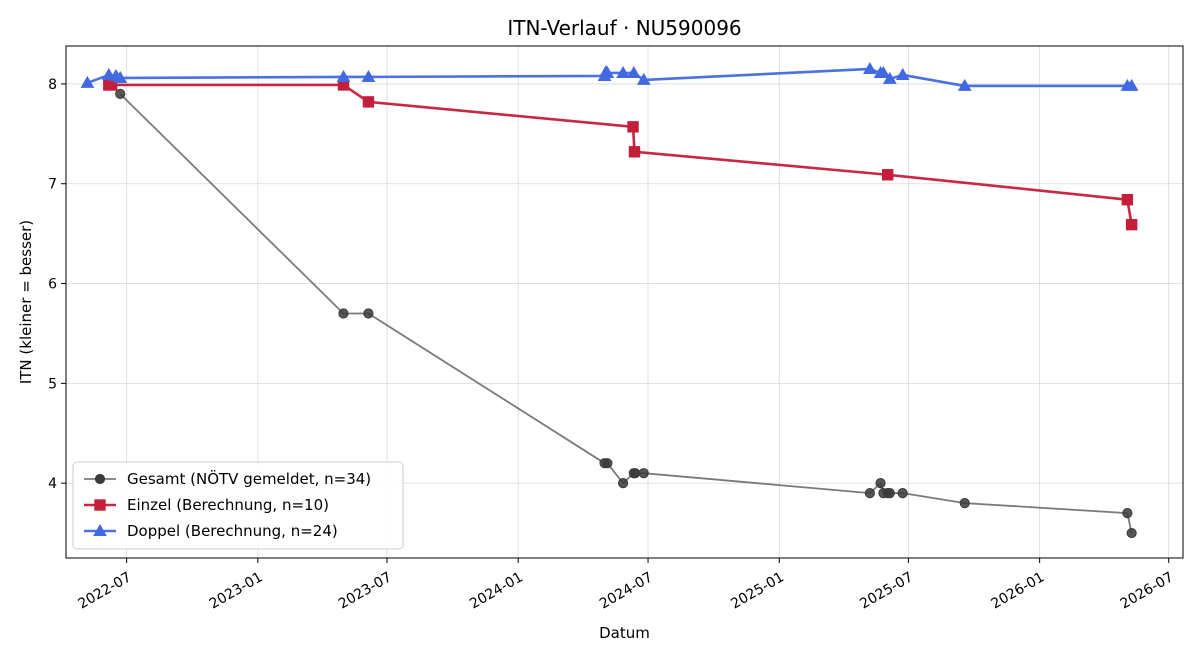 The height and width of the screenshot is (660, 1200). Describe the element at coordinates (26, 302) in the screenshot. I see `y-axis-title: ITN (kleiner = besser)` at that location.